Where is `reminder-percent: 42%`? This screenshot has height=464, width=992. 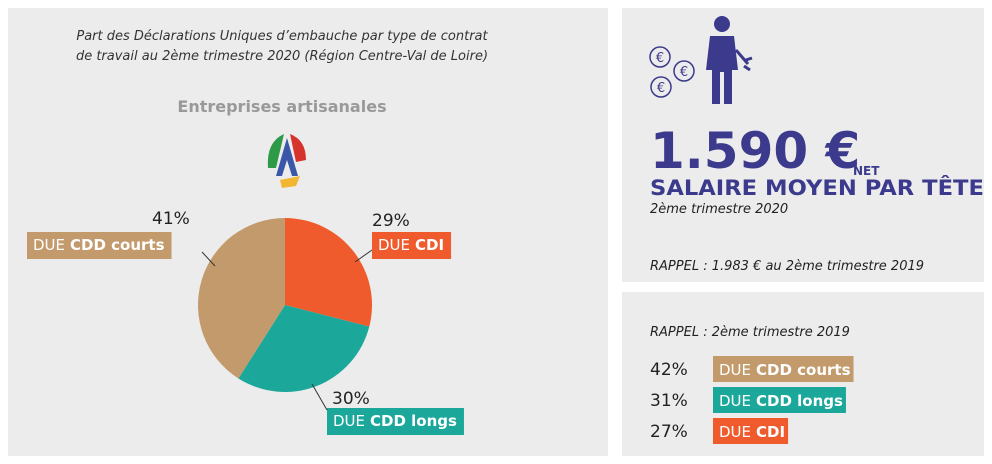 reminder-percent: 42% is located at coordinates (669, 370).